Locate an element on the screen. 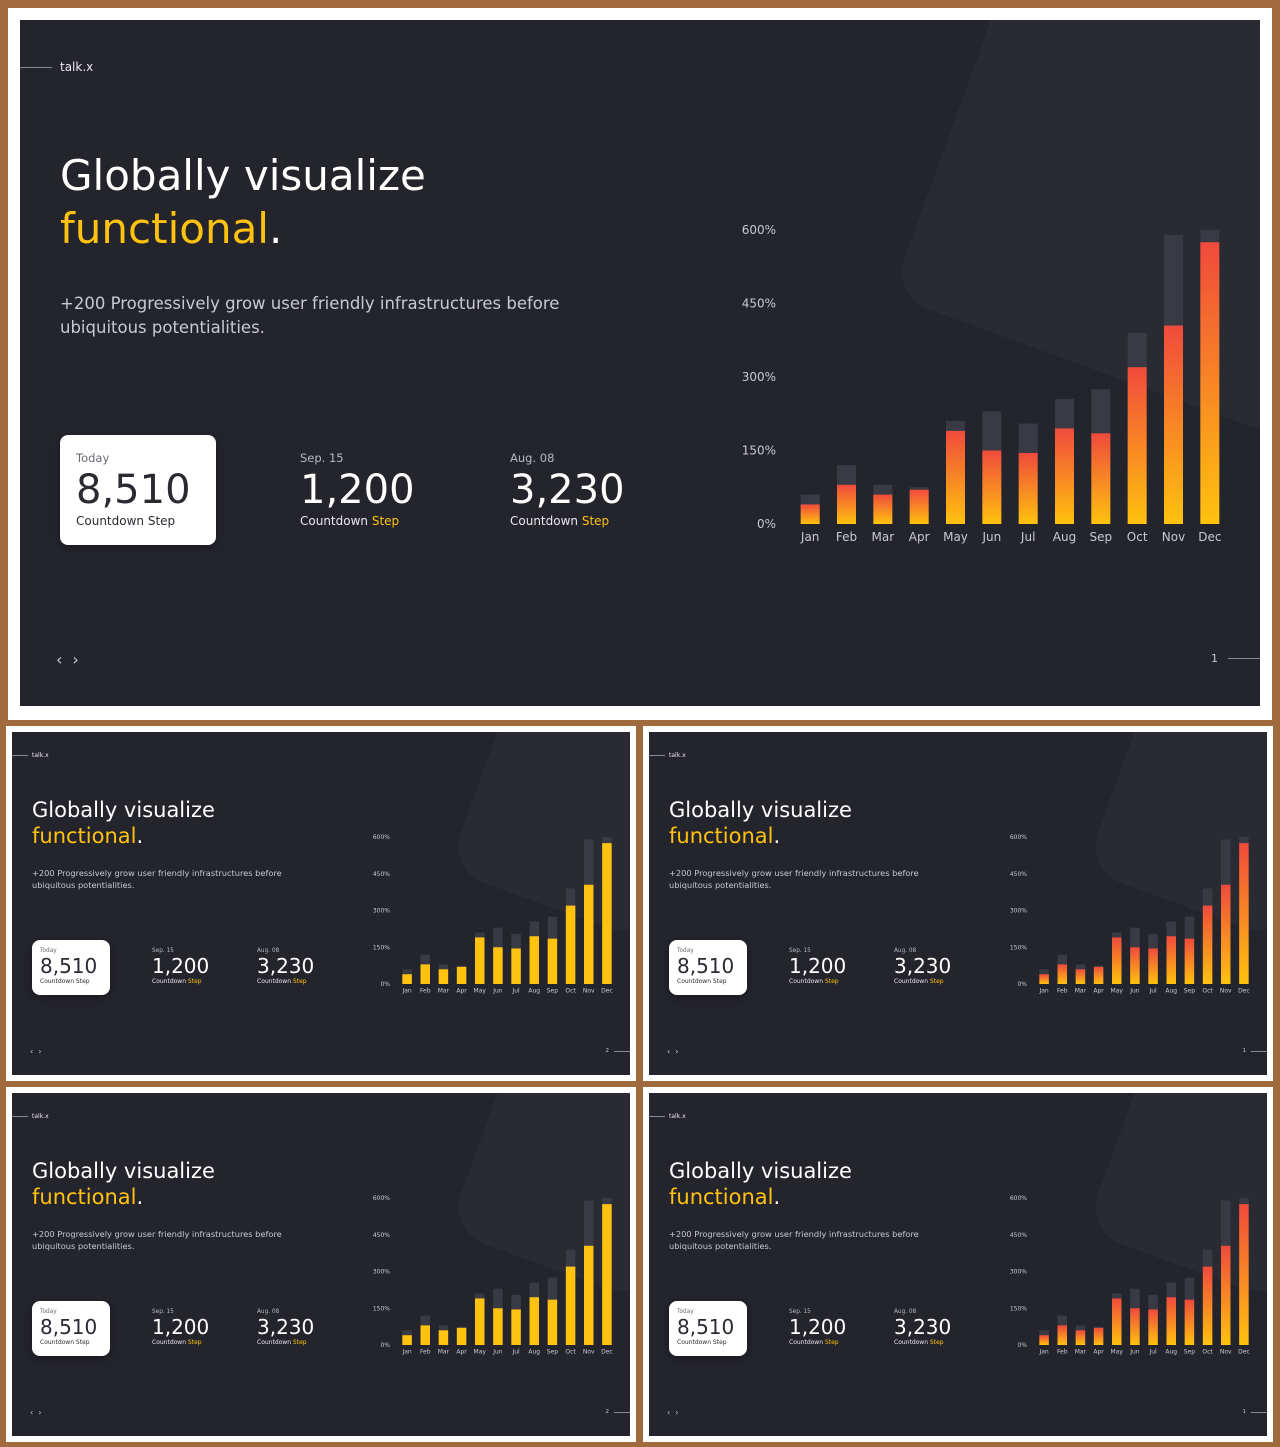  stat-label: Aug. 08 is located at coordinates (268, 1311).